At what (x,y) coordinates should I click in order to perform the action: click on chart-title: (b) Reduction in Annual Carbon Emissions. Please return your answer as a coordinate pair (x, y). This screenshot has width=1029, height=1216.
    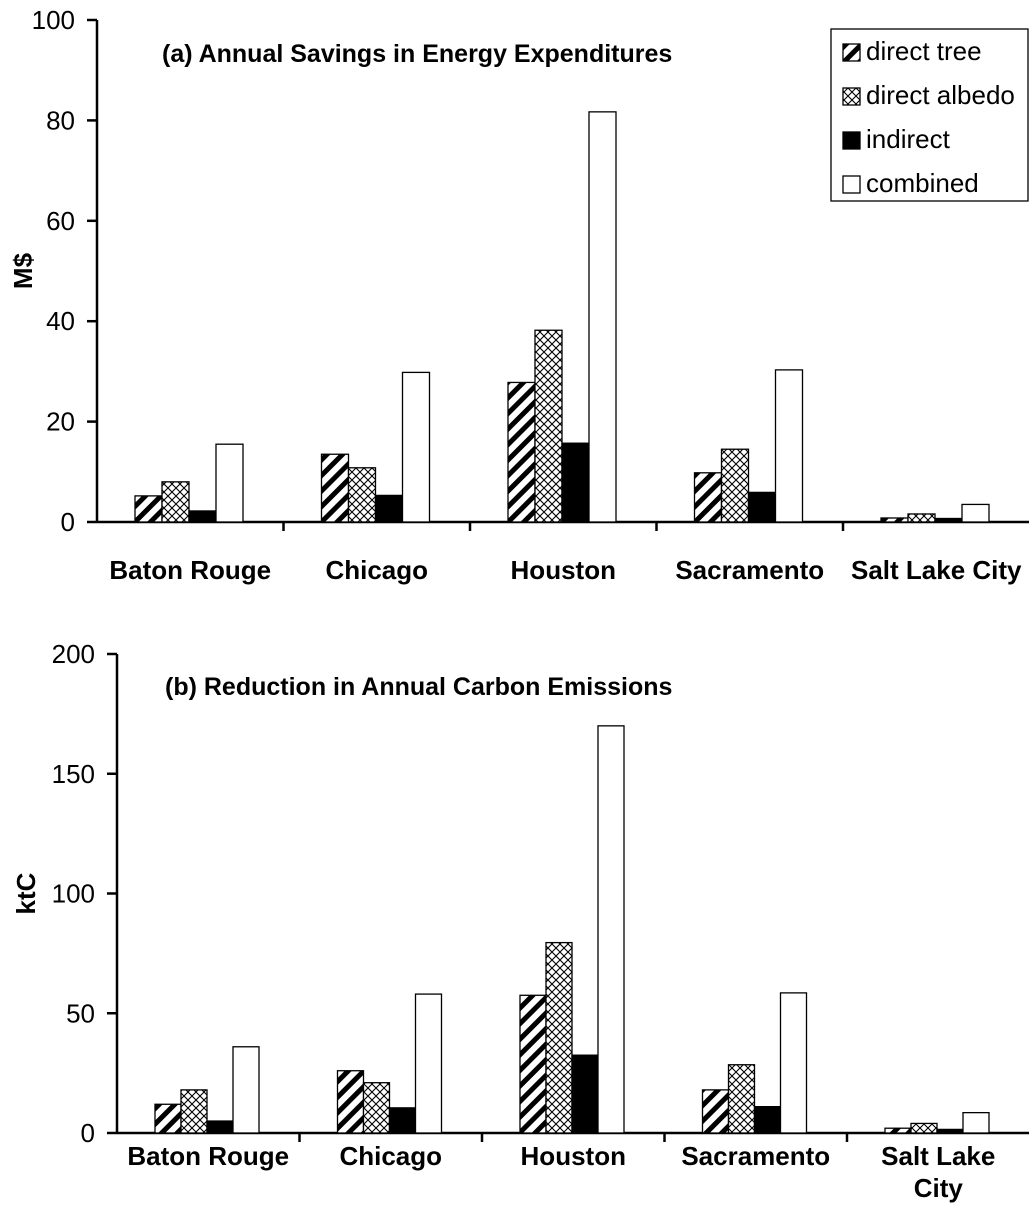
    Looking at the image, I should click on (418, 687).